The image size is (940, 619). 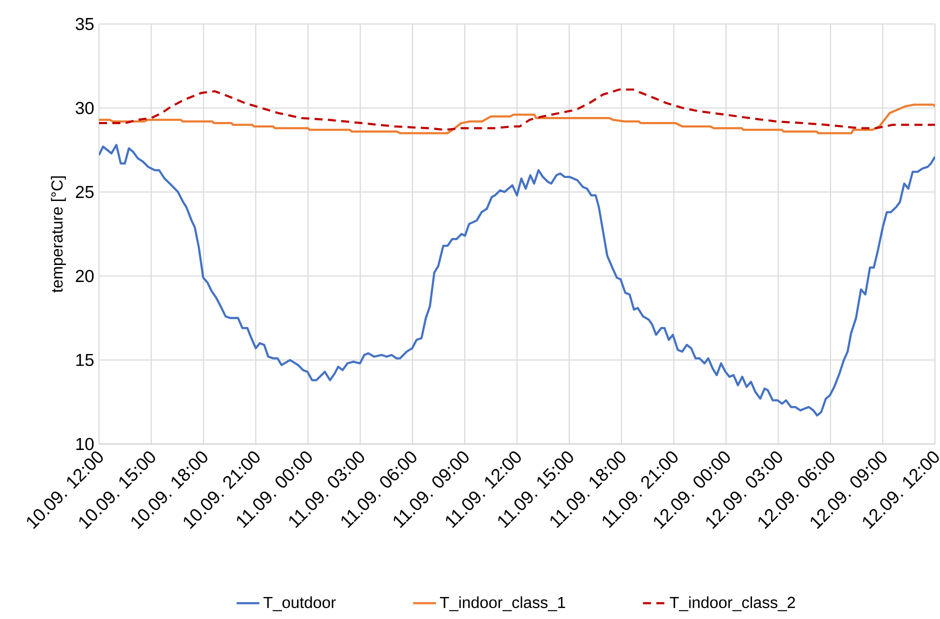 I want to click on y-axis-title: temperature [°C], so click(x=58, y=234).